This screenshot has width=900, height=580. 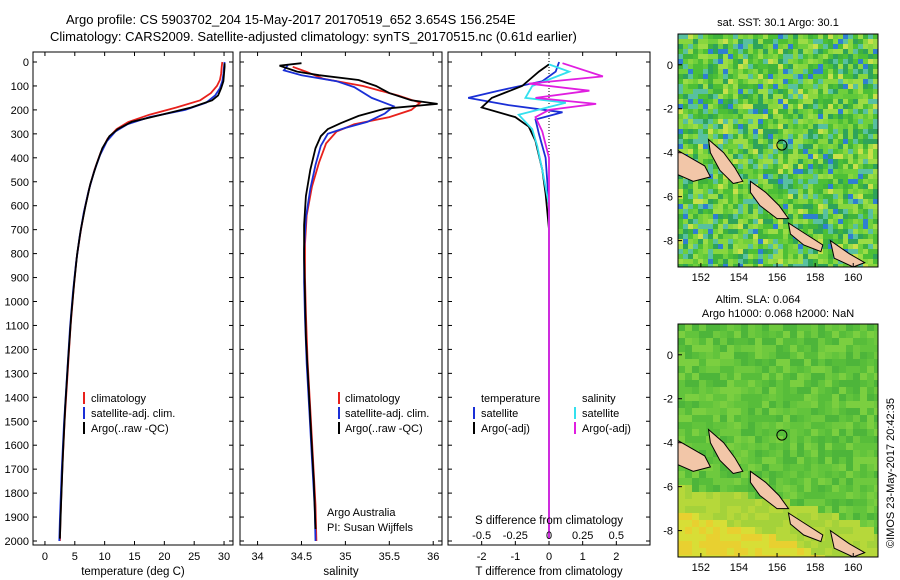 What do you see at coordinates (358, 302) in the screenshot?
I see `salinity-profile-panel` at bounding box center [358, 302].